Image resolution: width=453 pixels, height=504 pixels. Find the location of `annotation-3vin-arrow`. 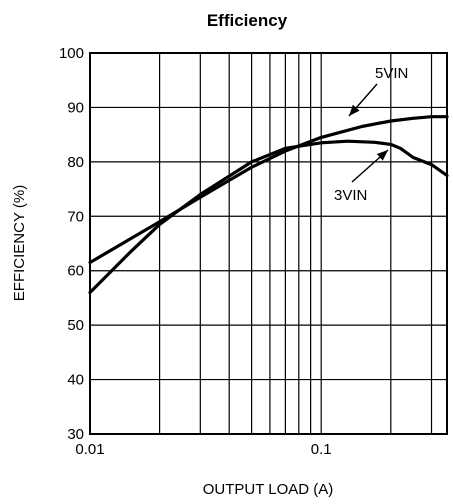

annotation-3vin-arrow is located at coordinates (370, 166).